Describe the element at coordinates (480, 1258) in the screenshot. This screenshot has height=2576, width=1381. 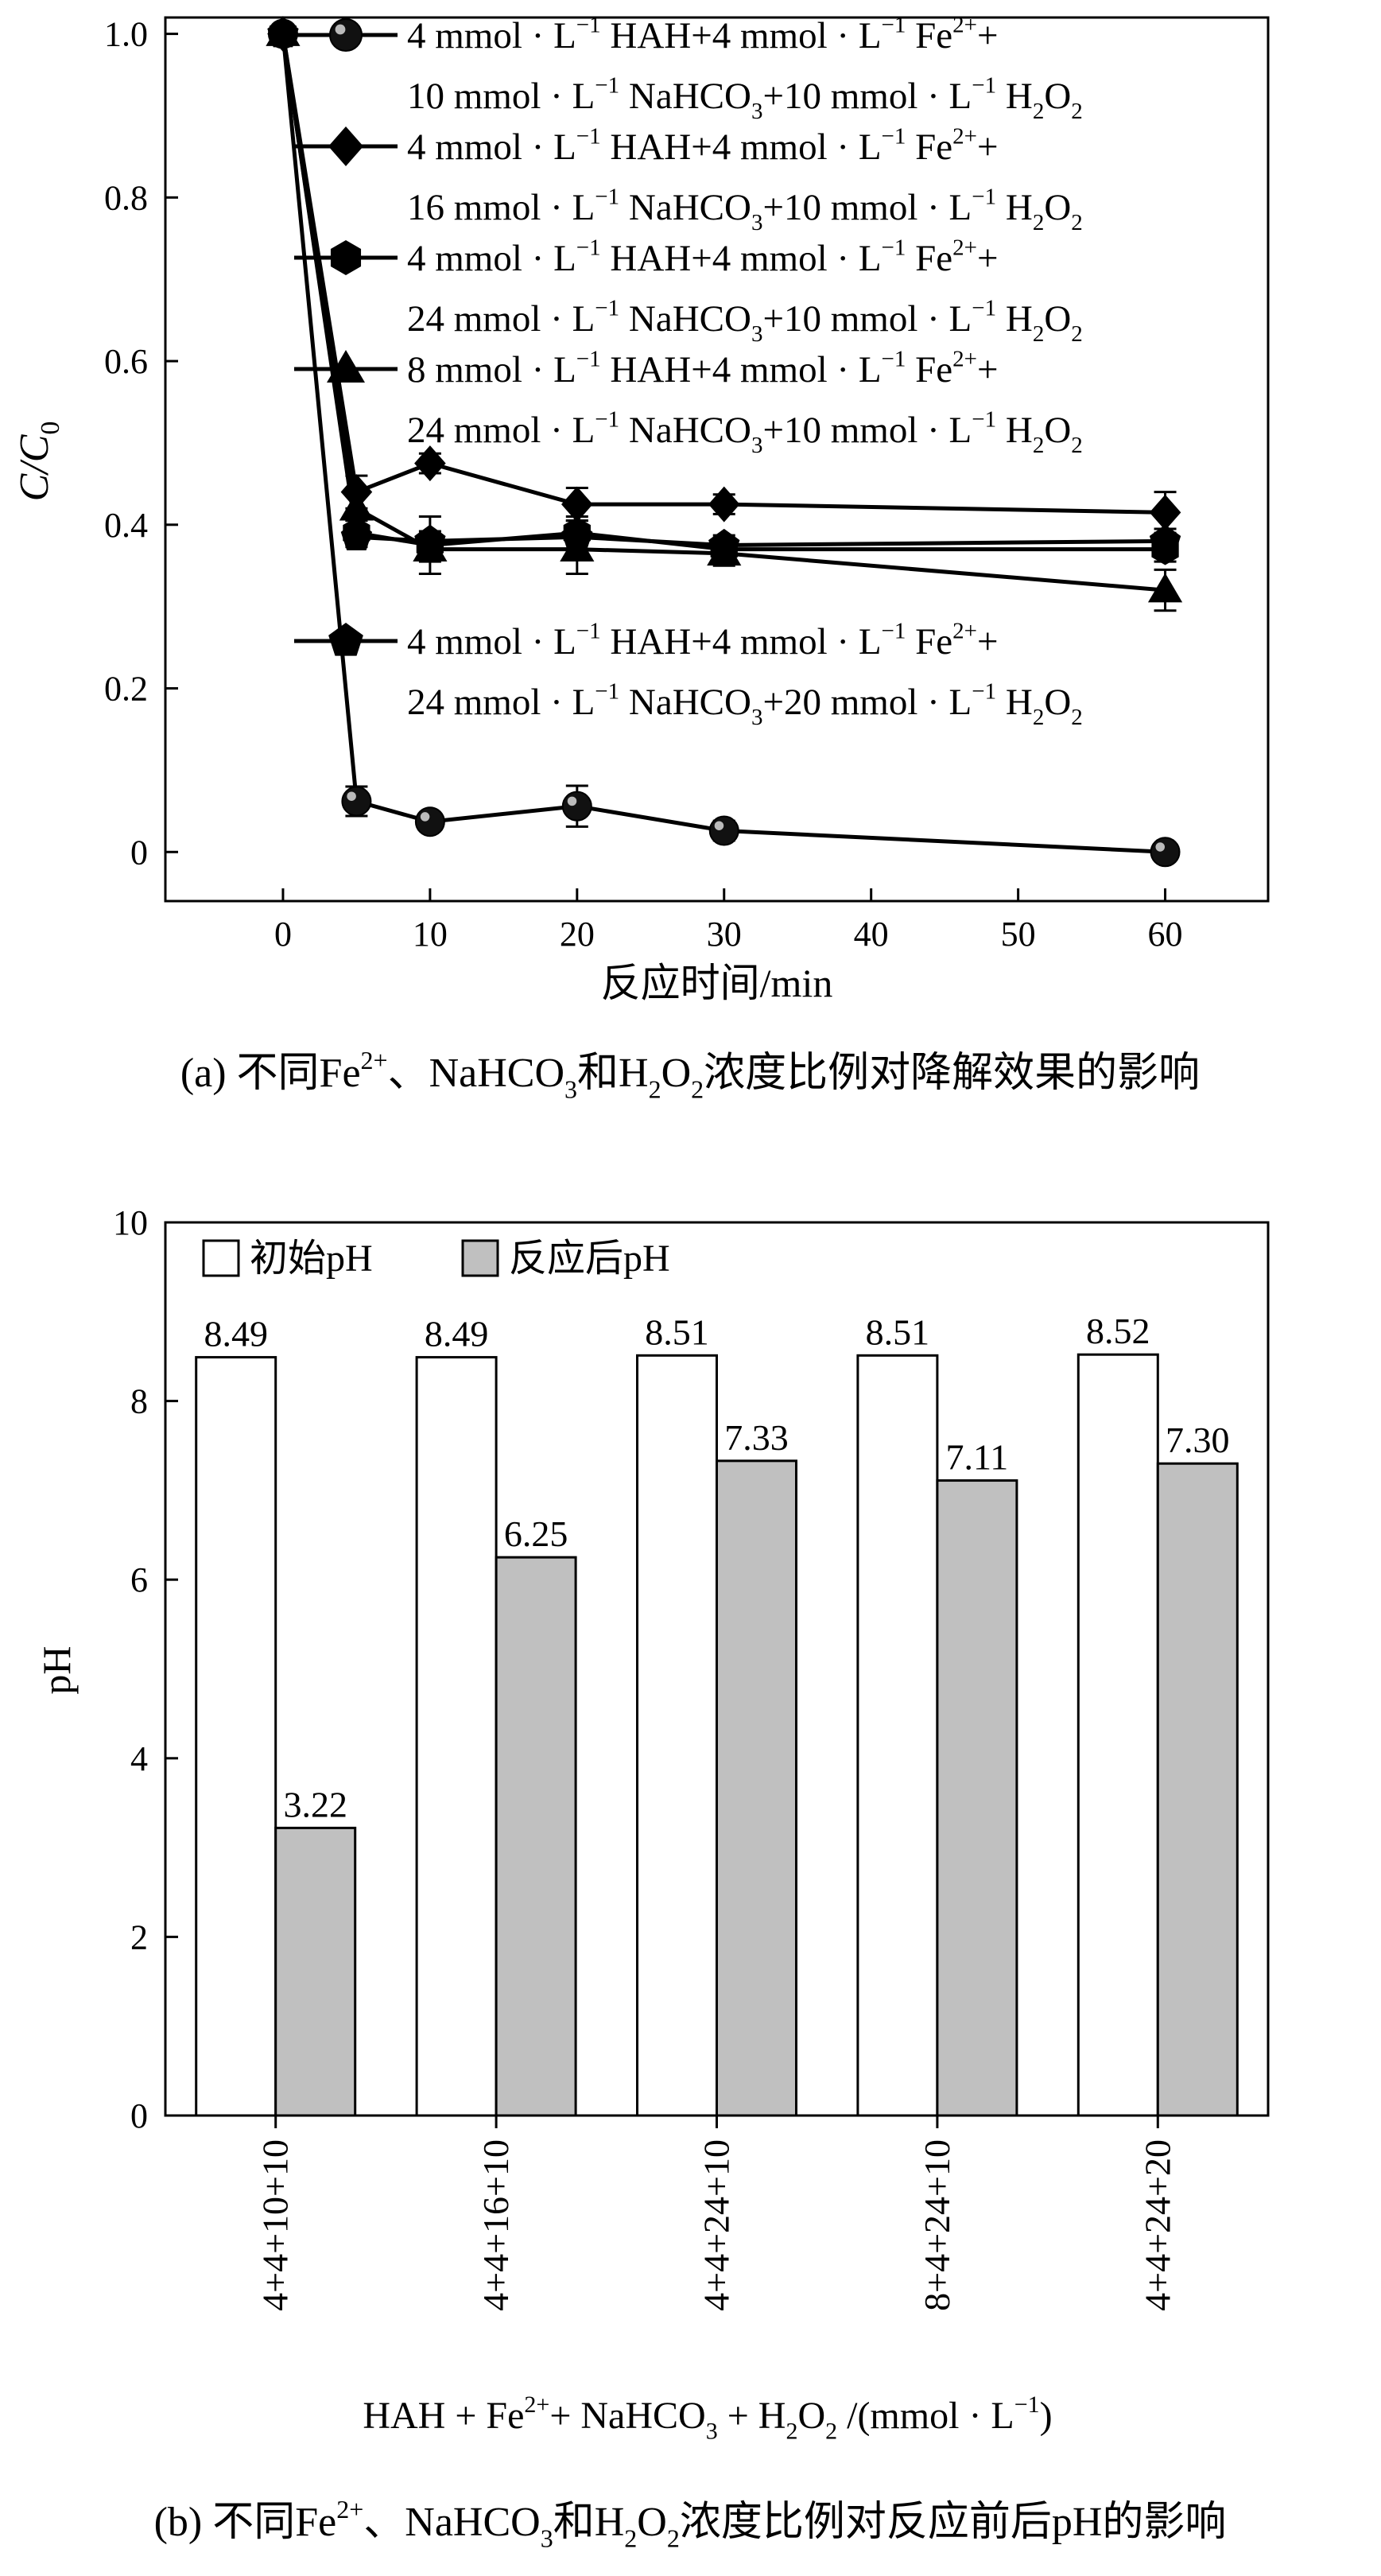
I see `legend-swatch-b` at that location.